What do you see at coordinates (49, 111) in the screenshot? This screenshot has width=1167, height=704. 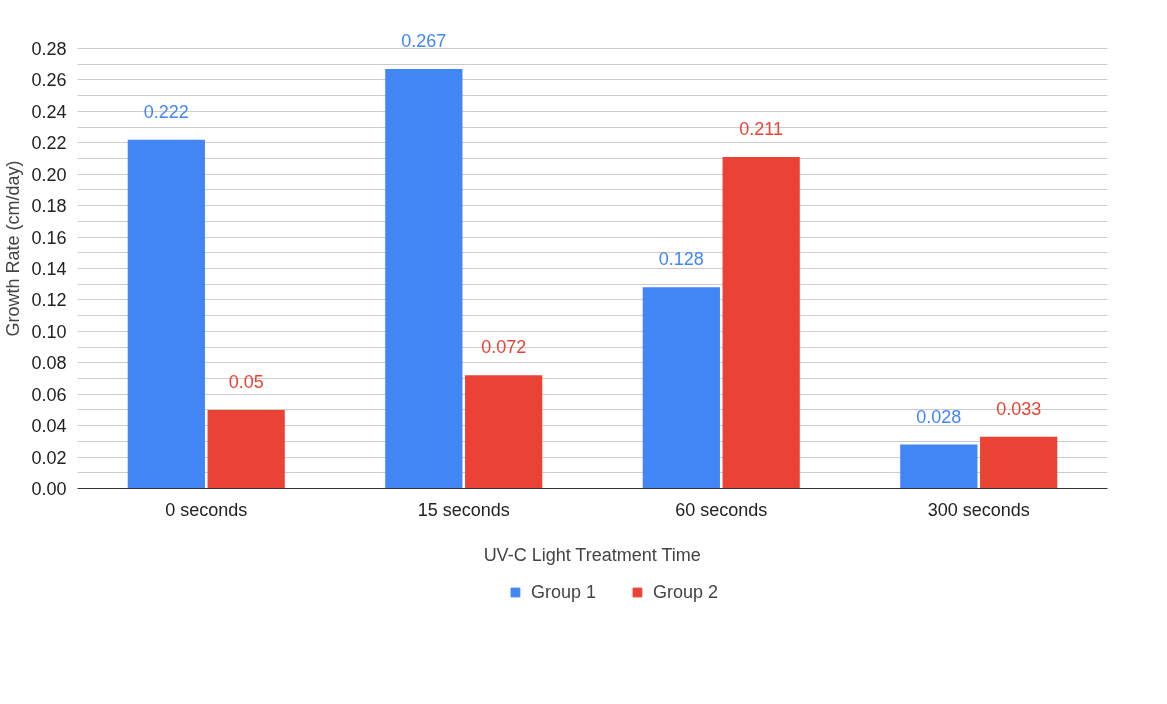 I see `text: 0.24` at bounding box center [49, 111].